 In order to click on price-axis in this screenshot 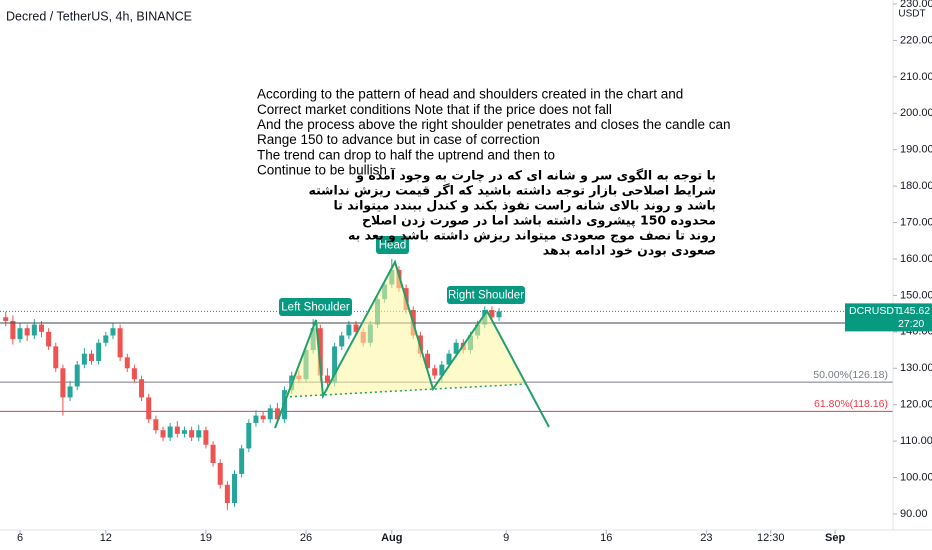, I will do `click(912, 275)`.